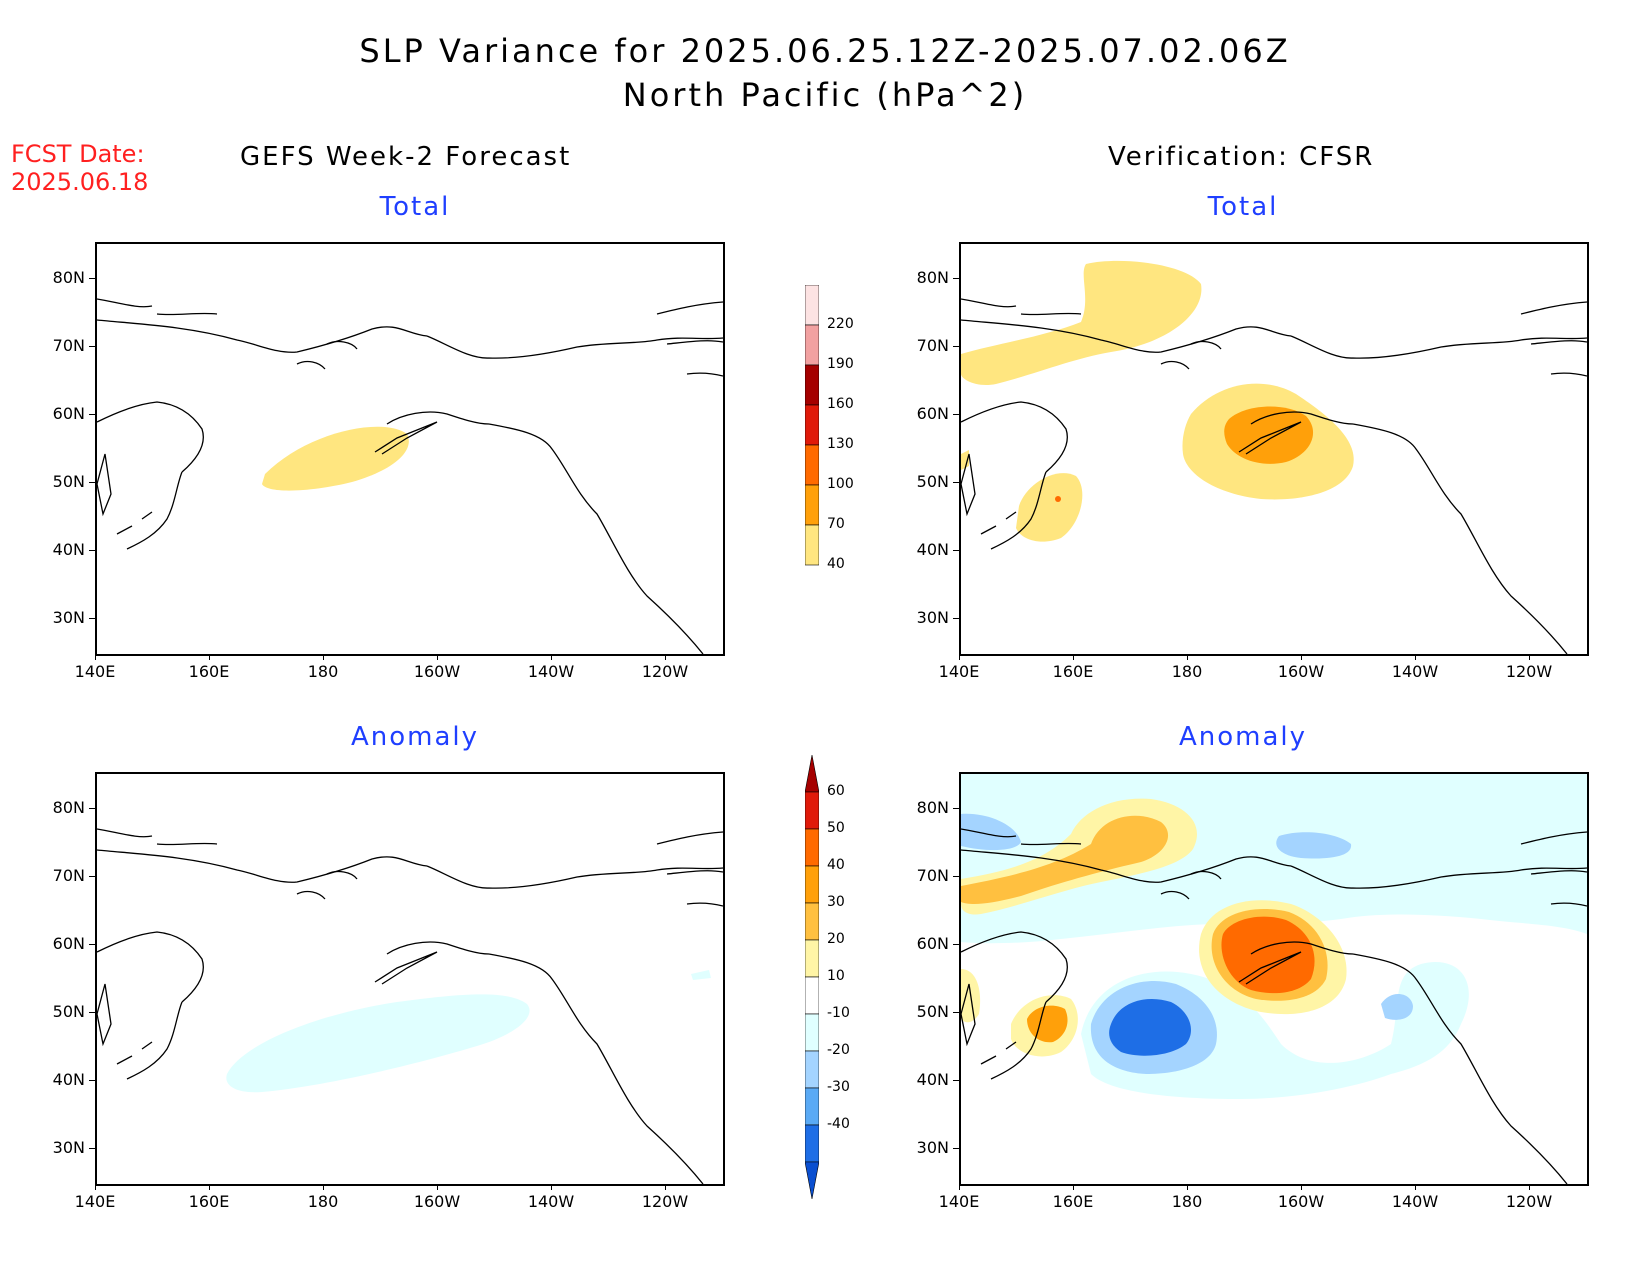 This screenshot has width=1650, height=1275. Describe the element at coordinates (836, 524) in the screenshot. I see `colorbar-label: 70` at that location.